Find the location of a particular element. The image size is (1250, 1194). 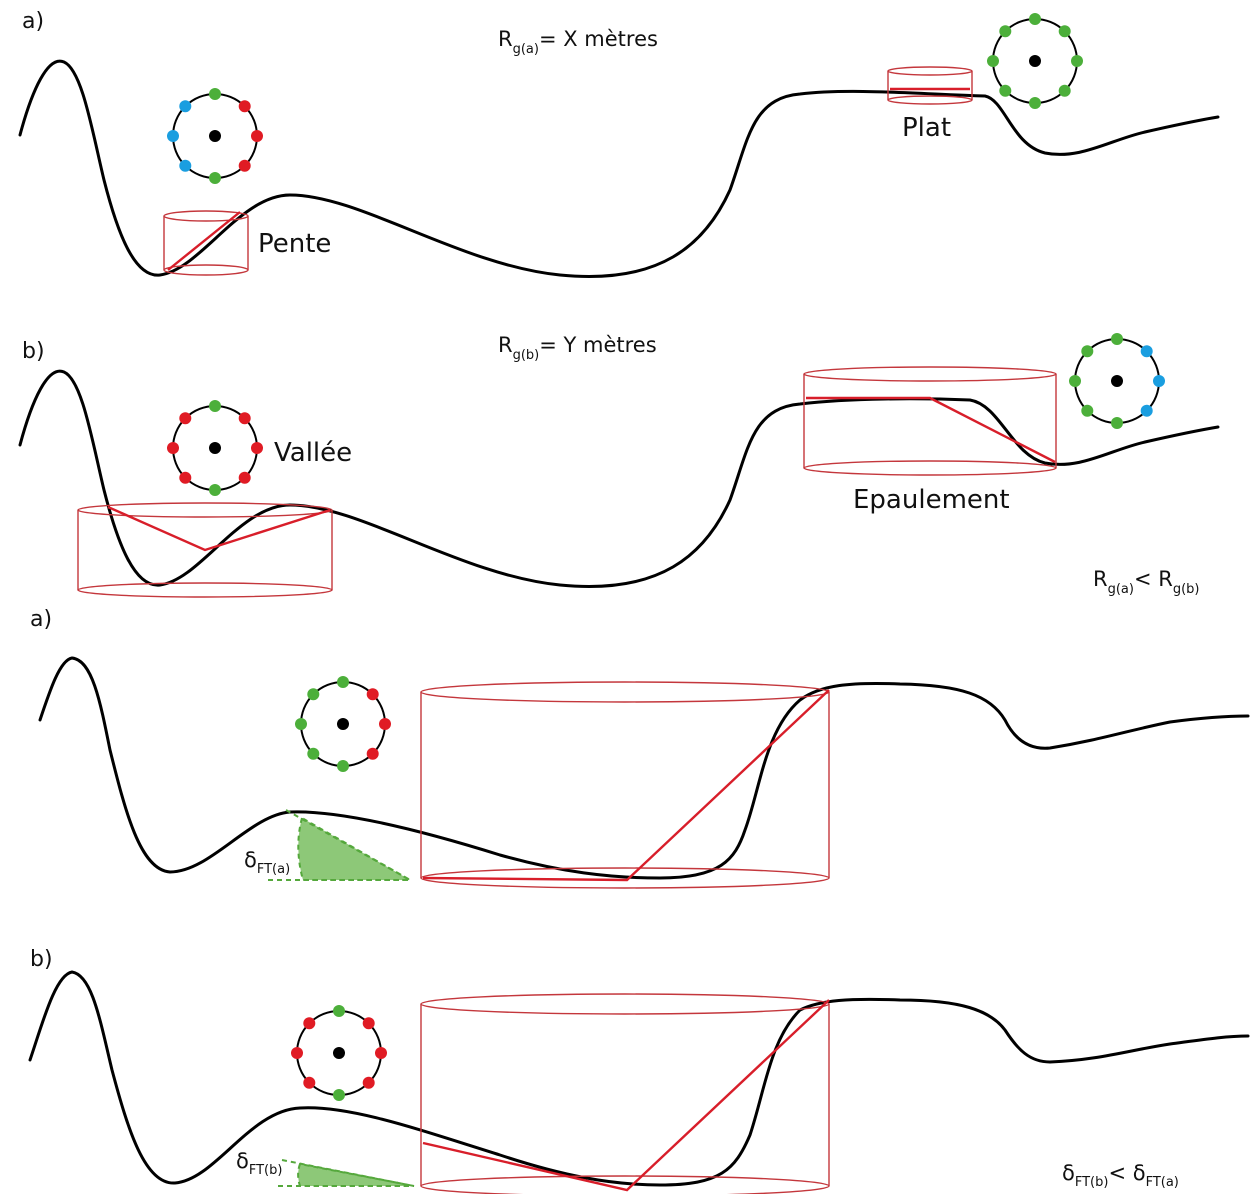

delta-a-label: δFT(a) is located at coordinates (267, 862).